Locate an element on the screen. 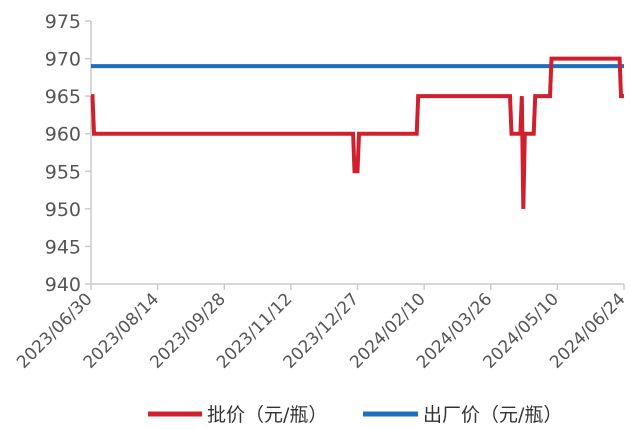  y-tick-label: 970 is located at coordinates (63, 60).